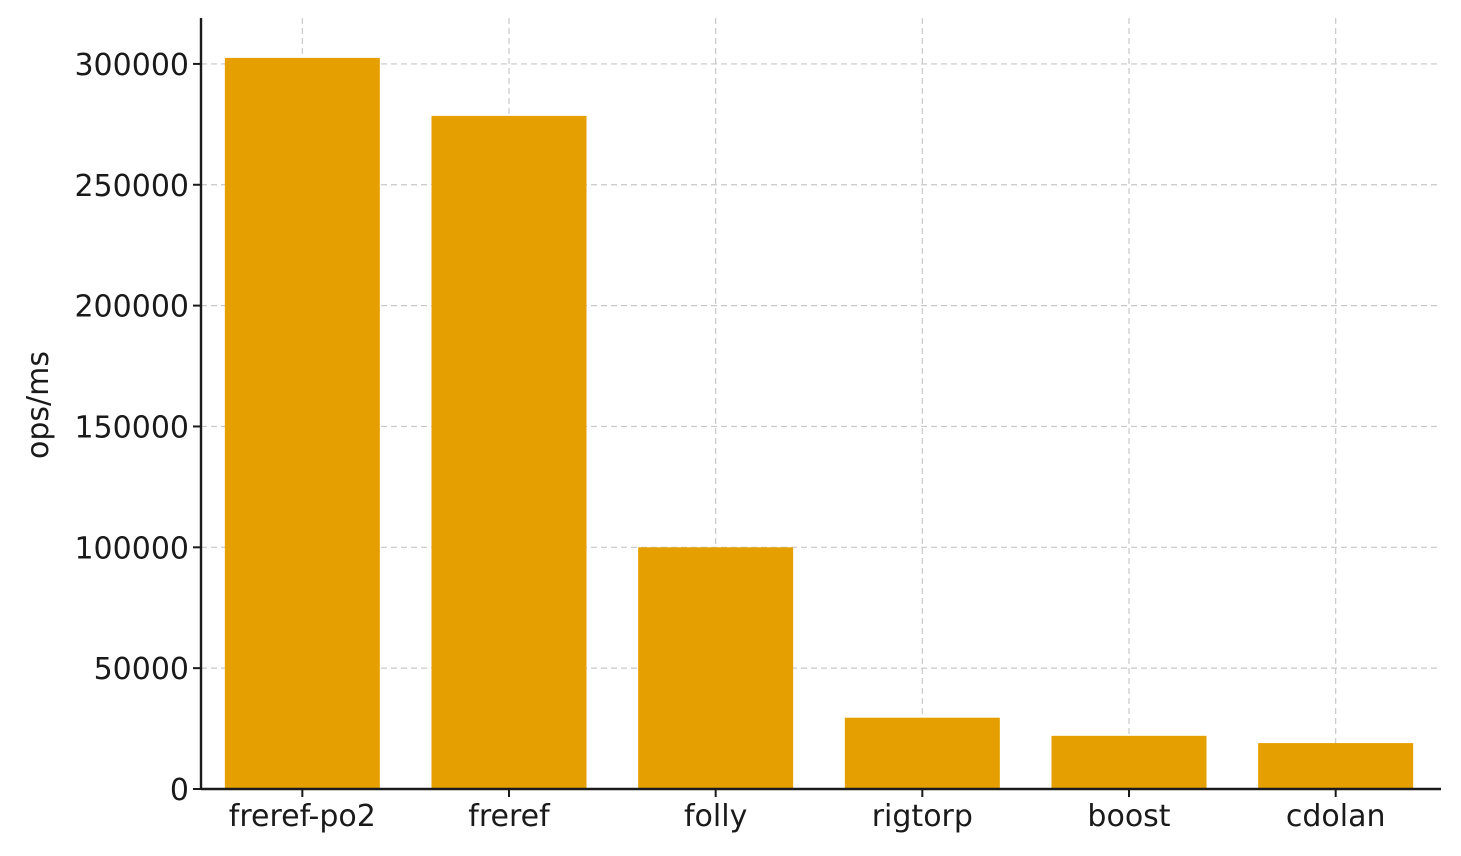  Describe the element at coordinates (38, 405) in the screenshot. I see `y-axis-title: ops/ms` at that location.